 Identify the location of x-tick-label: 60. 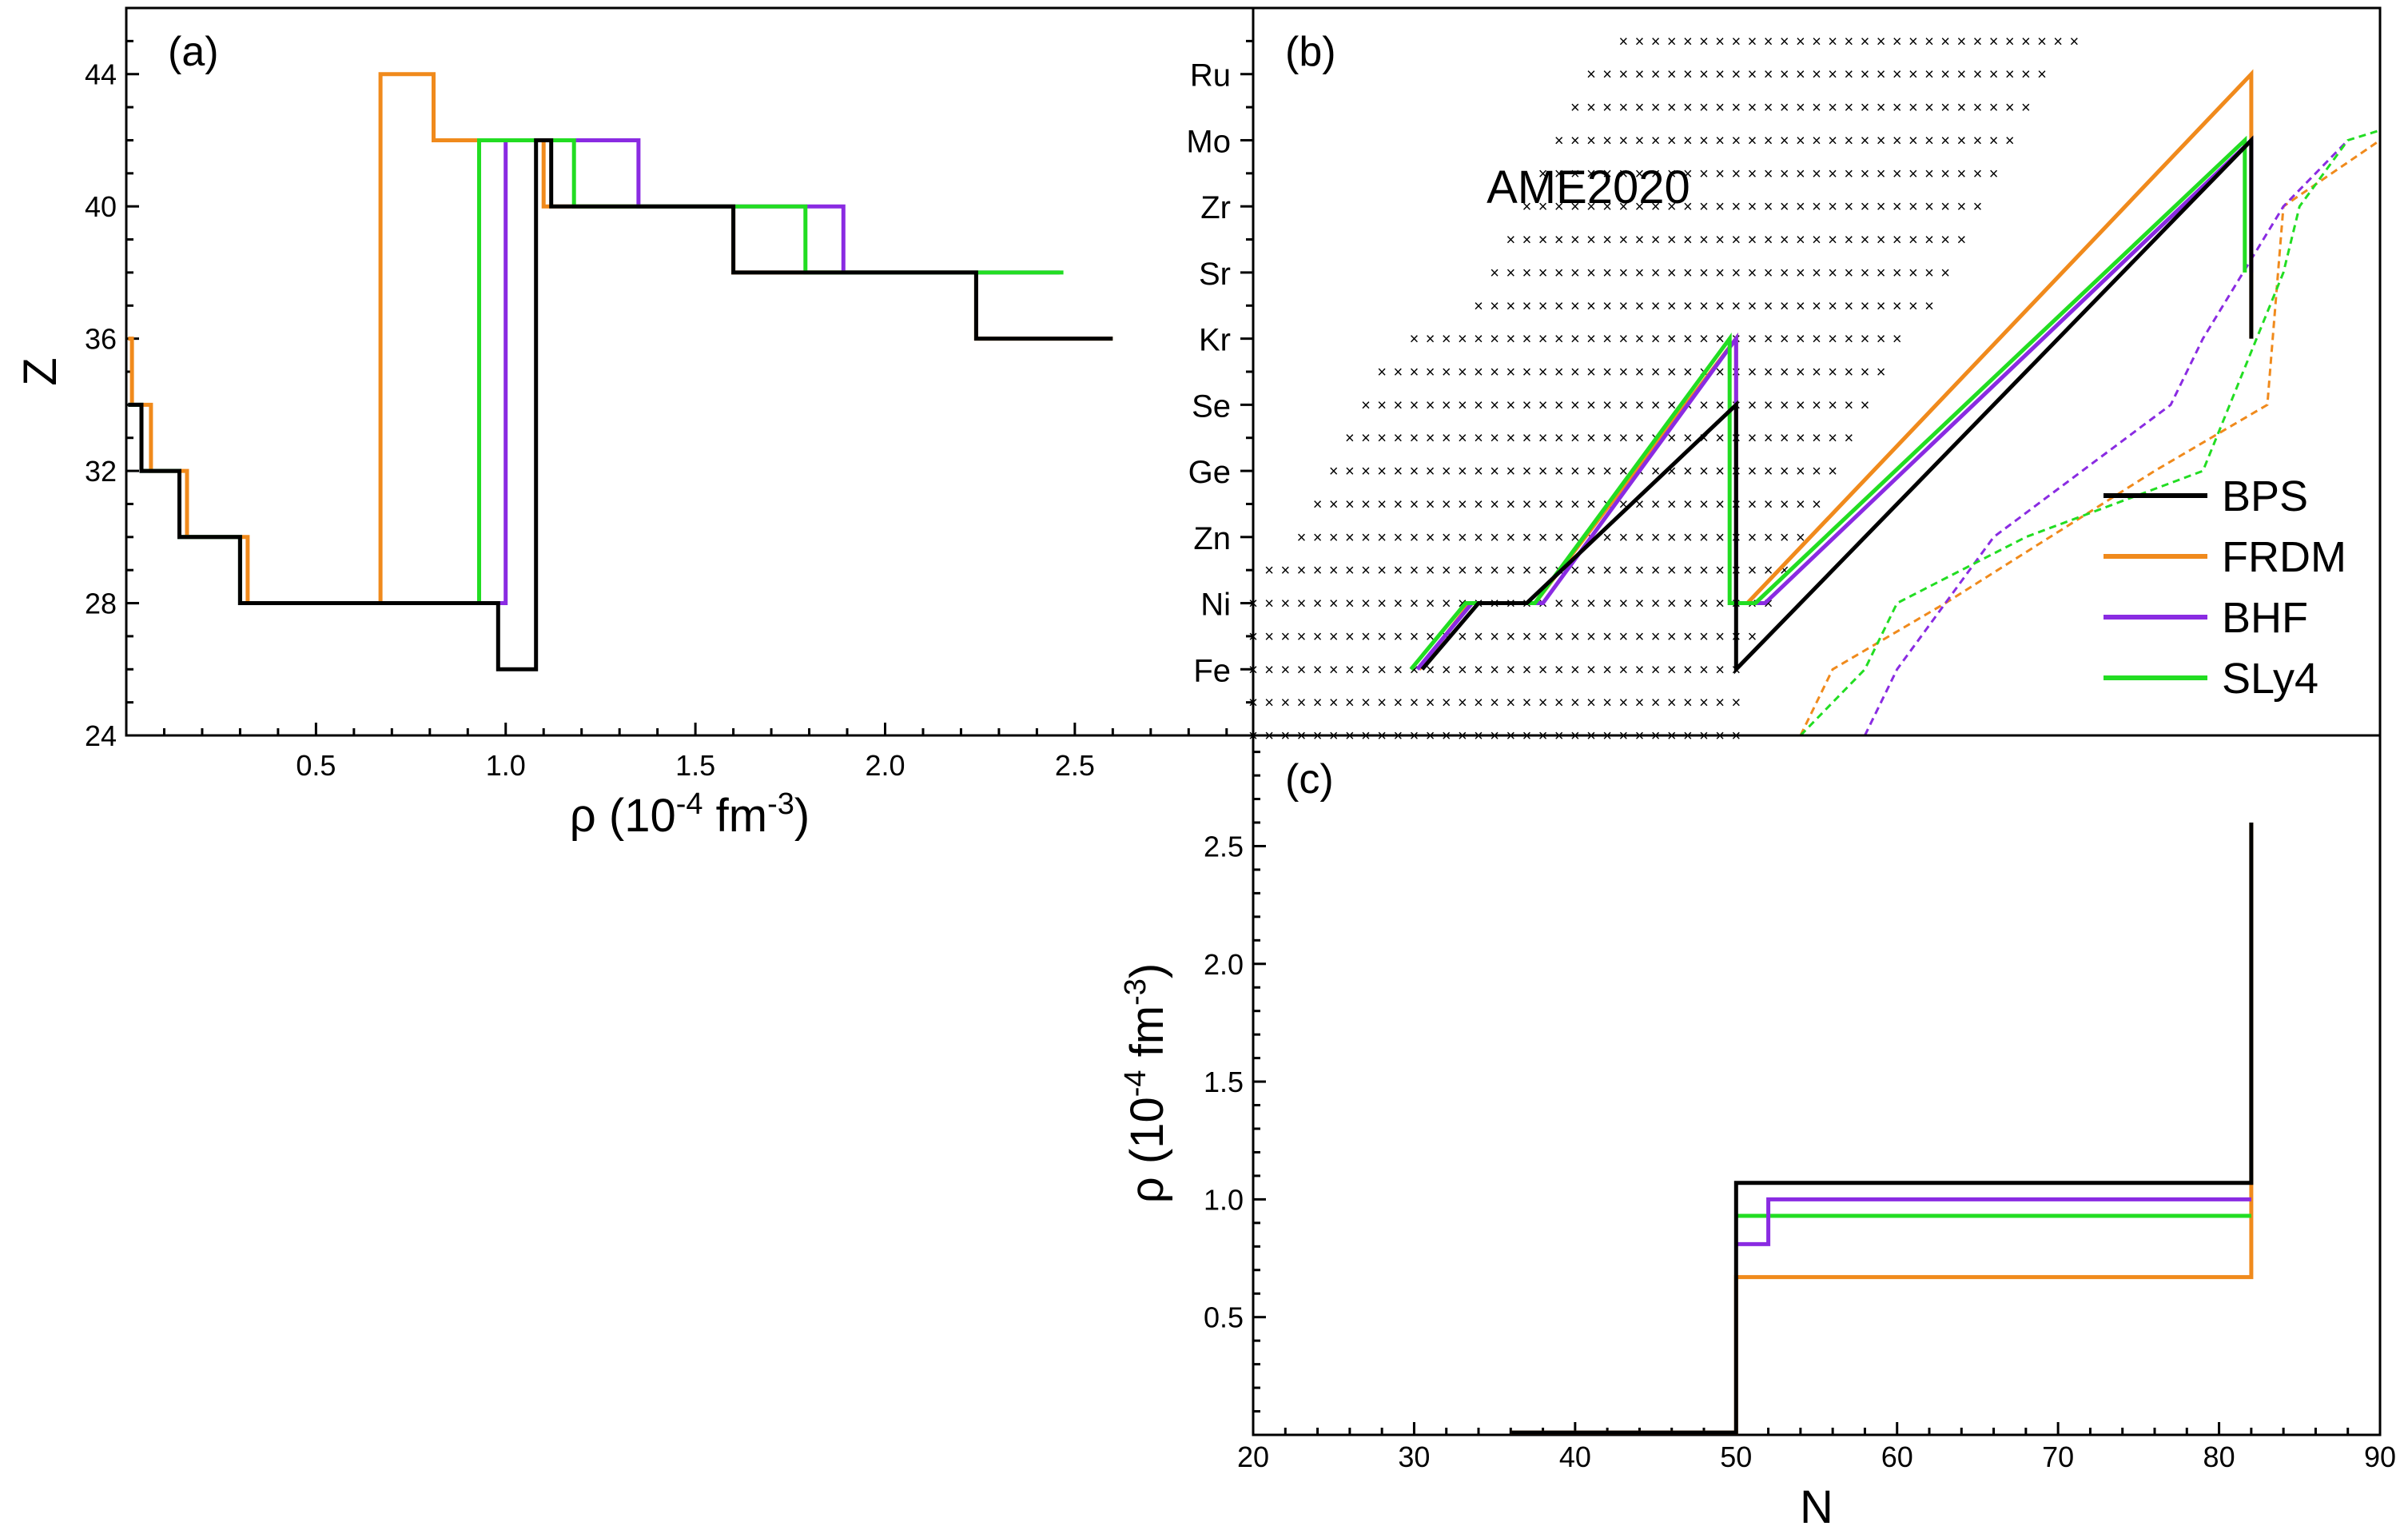
(1897, 1456).